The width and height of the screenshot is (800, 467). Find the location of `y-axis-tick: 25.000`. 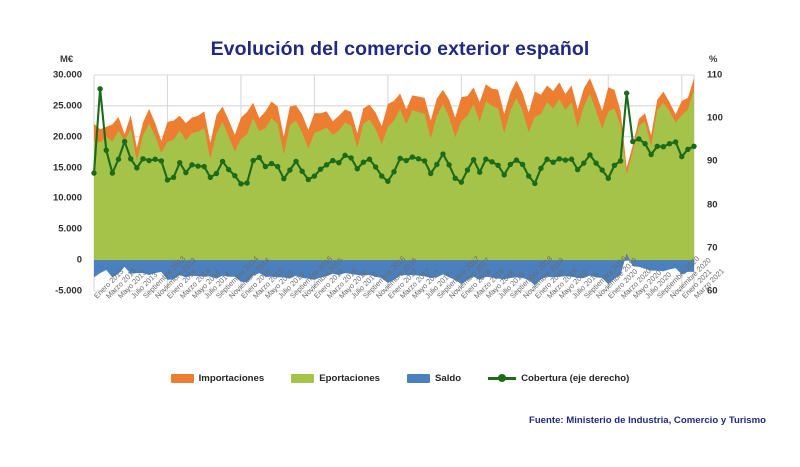

y-axis-tick: 25.000 is located at coordinates (67, 106).